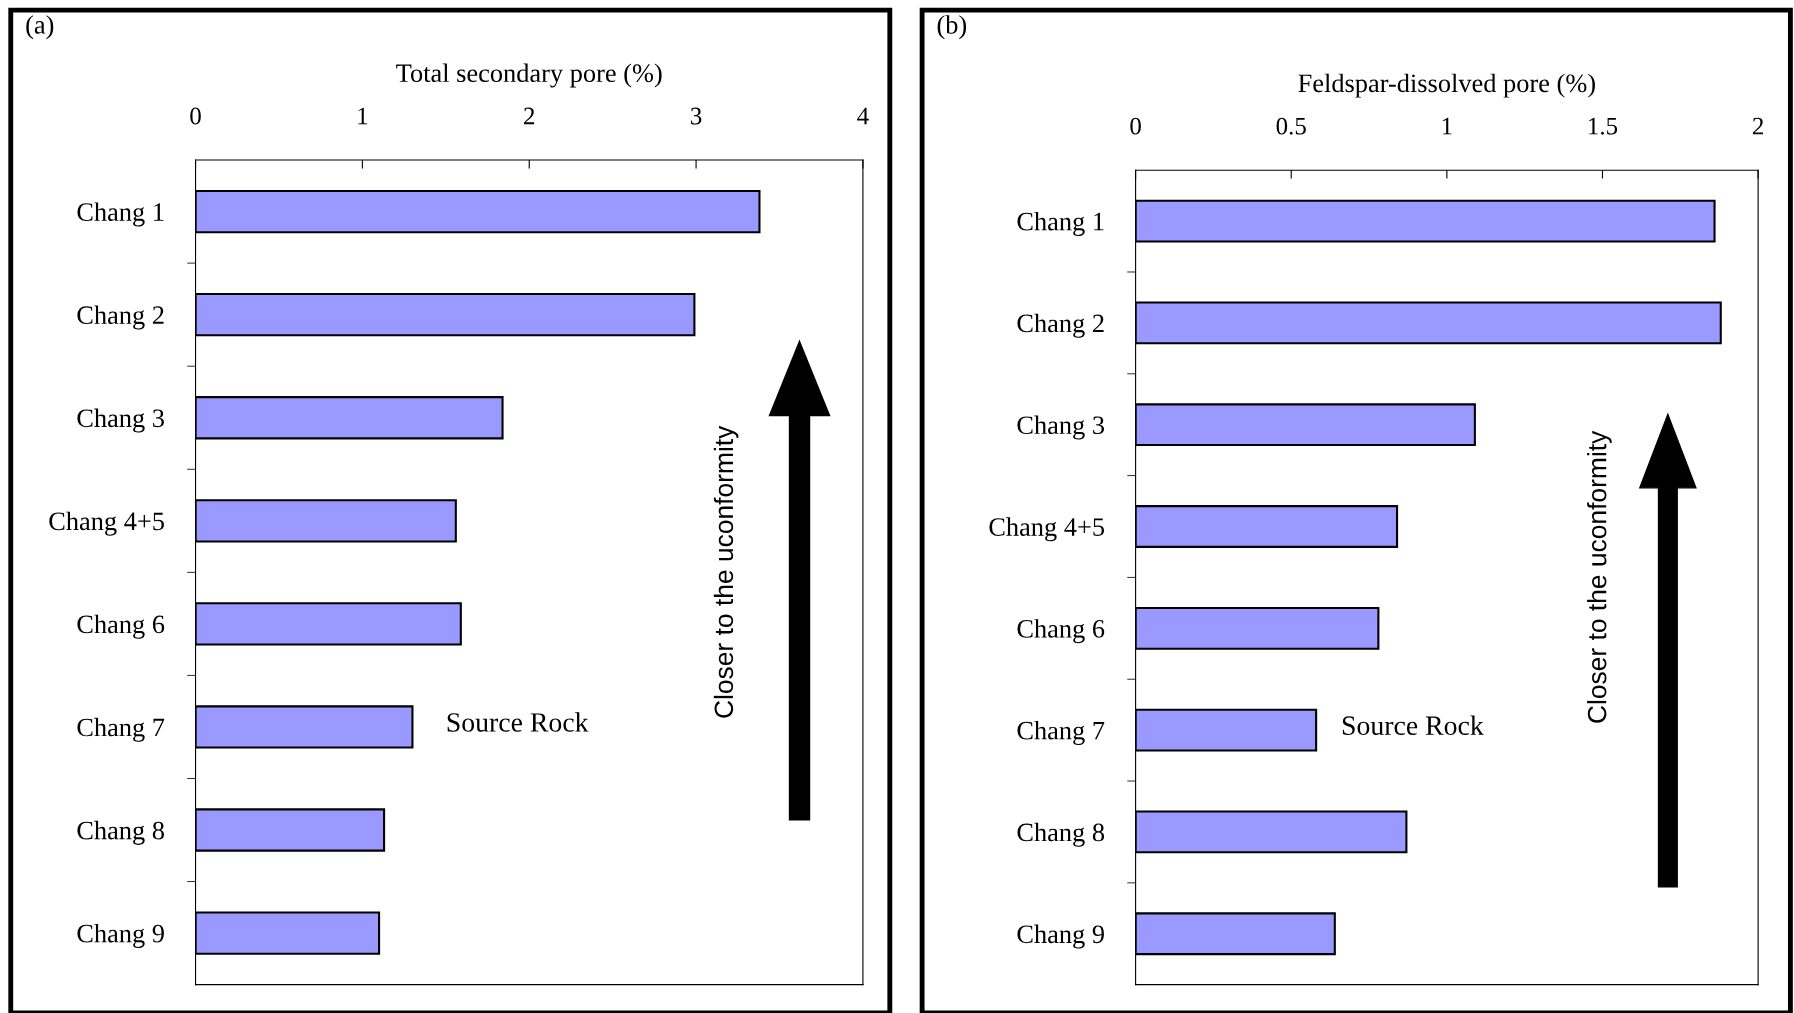 The image size is (1794, 1013). What do you see at coordinates (952, 27) in the screenshot?
I see `chart-title: (b)` at bounding box center [952, 27].